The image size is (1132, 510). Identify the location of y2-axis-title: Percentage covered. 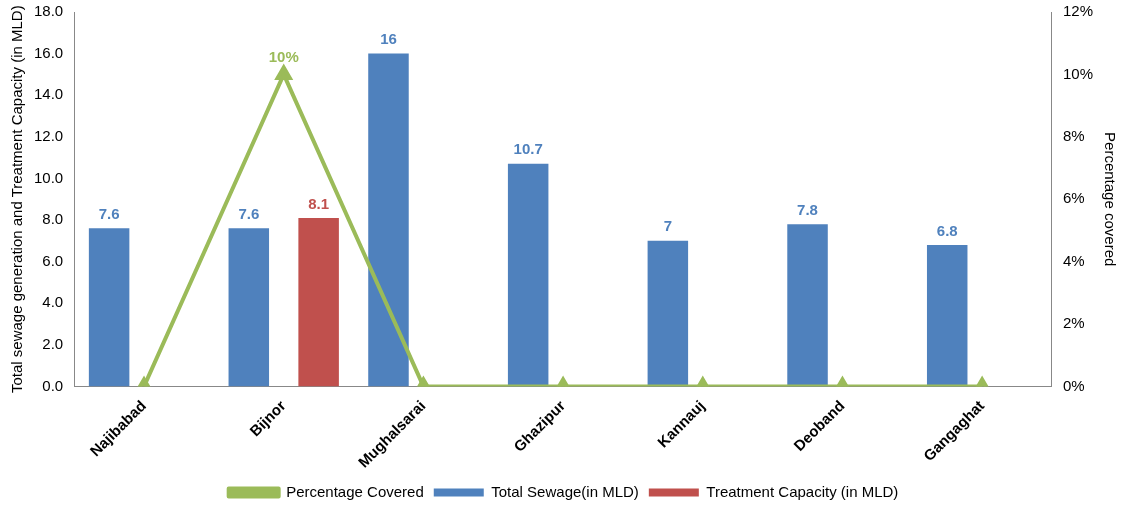
(1110, 199).